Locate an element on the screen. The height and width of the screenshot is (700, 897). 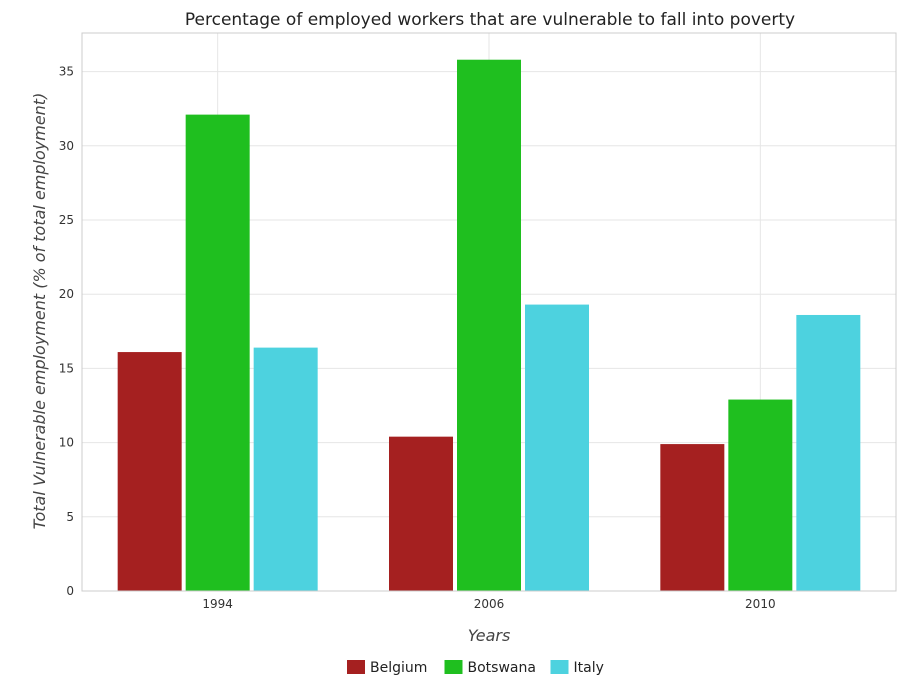
legend-swatch-belgium is located at coordinates (356, 667).